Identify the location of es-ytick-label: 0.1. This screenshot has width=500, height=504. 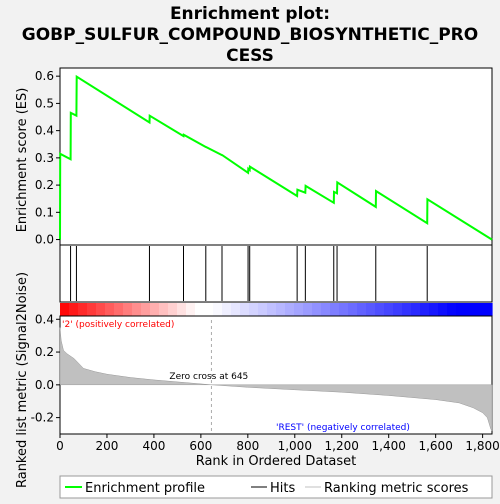
(44, 212).